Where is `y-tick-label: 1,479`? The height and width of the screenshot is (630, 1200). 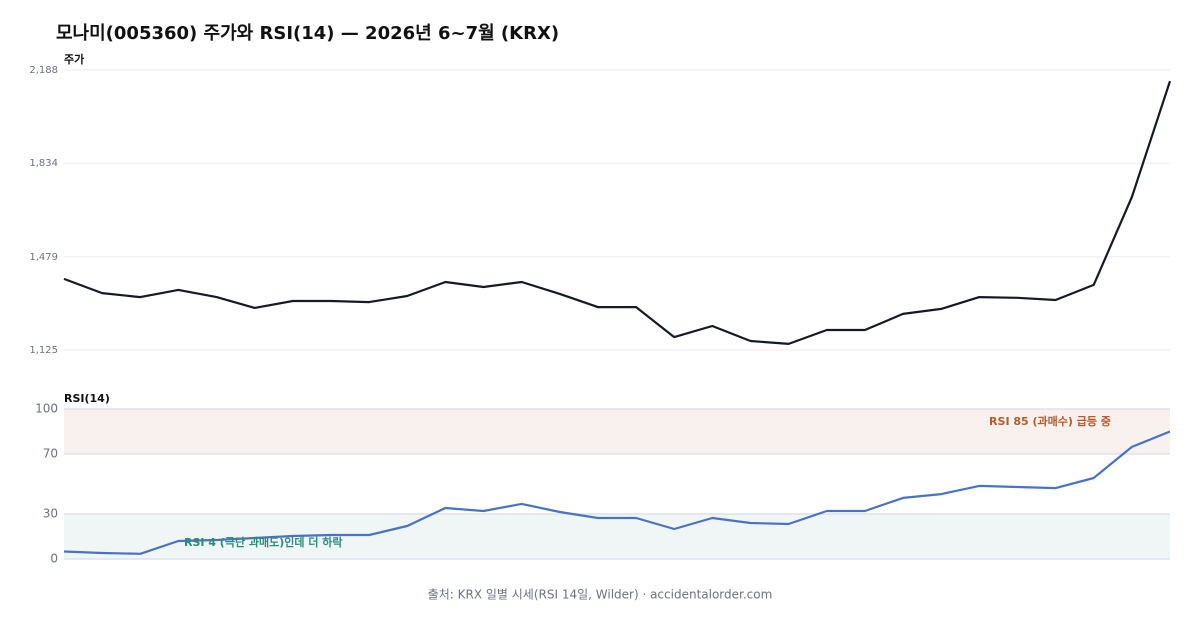 y-tick-label: 1,479 is located at coordinates (43, 257).